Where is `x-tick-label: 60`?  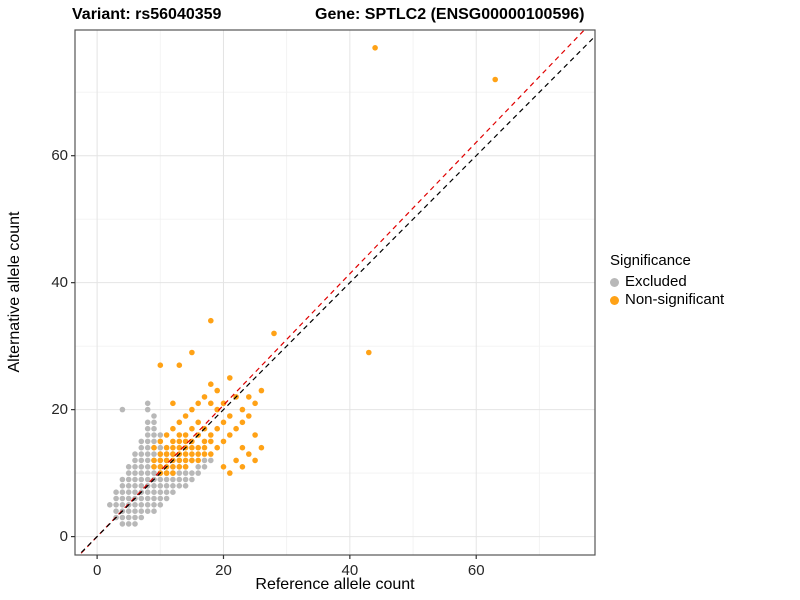
x-tick-label: 60 is located at coordinates (476, 570).